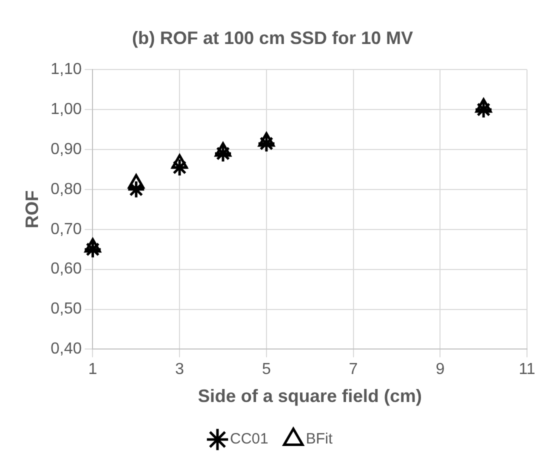  I want to click on y-tick-label: 0,60, so click(66, 269).